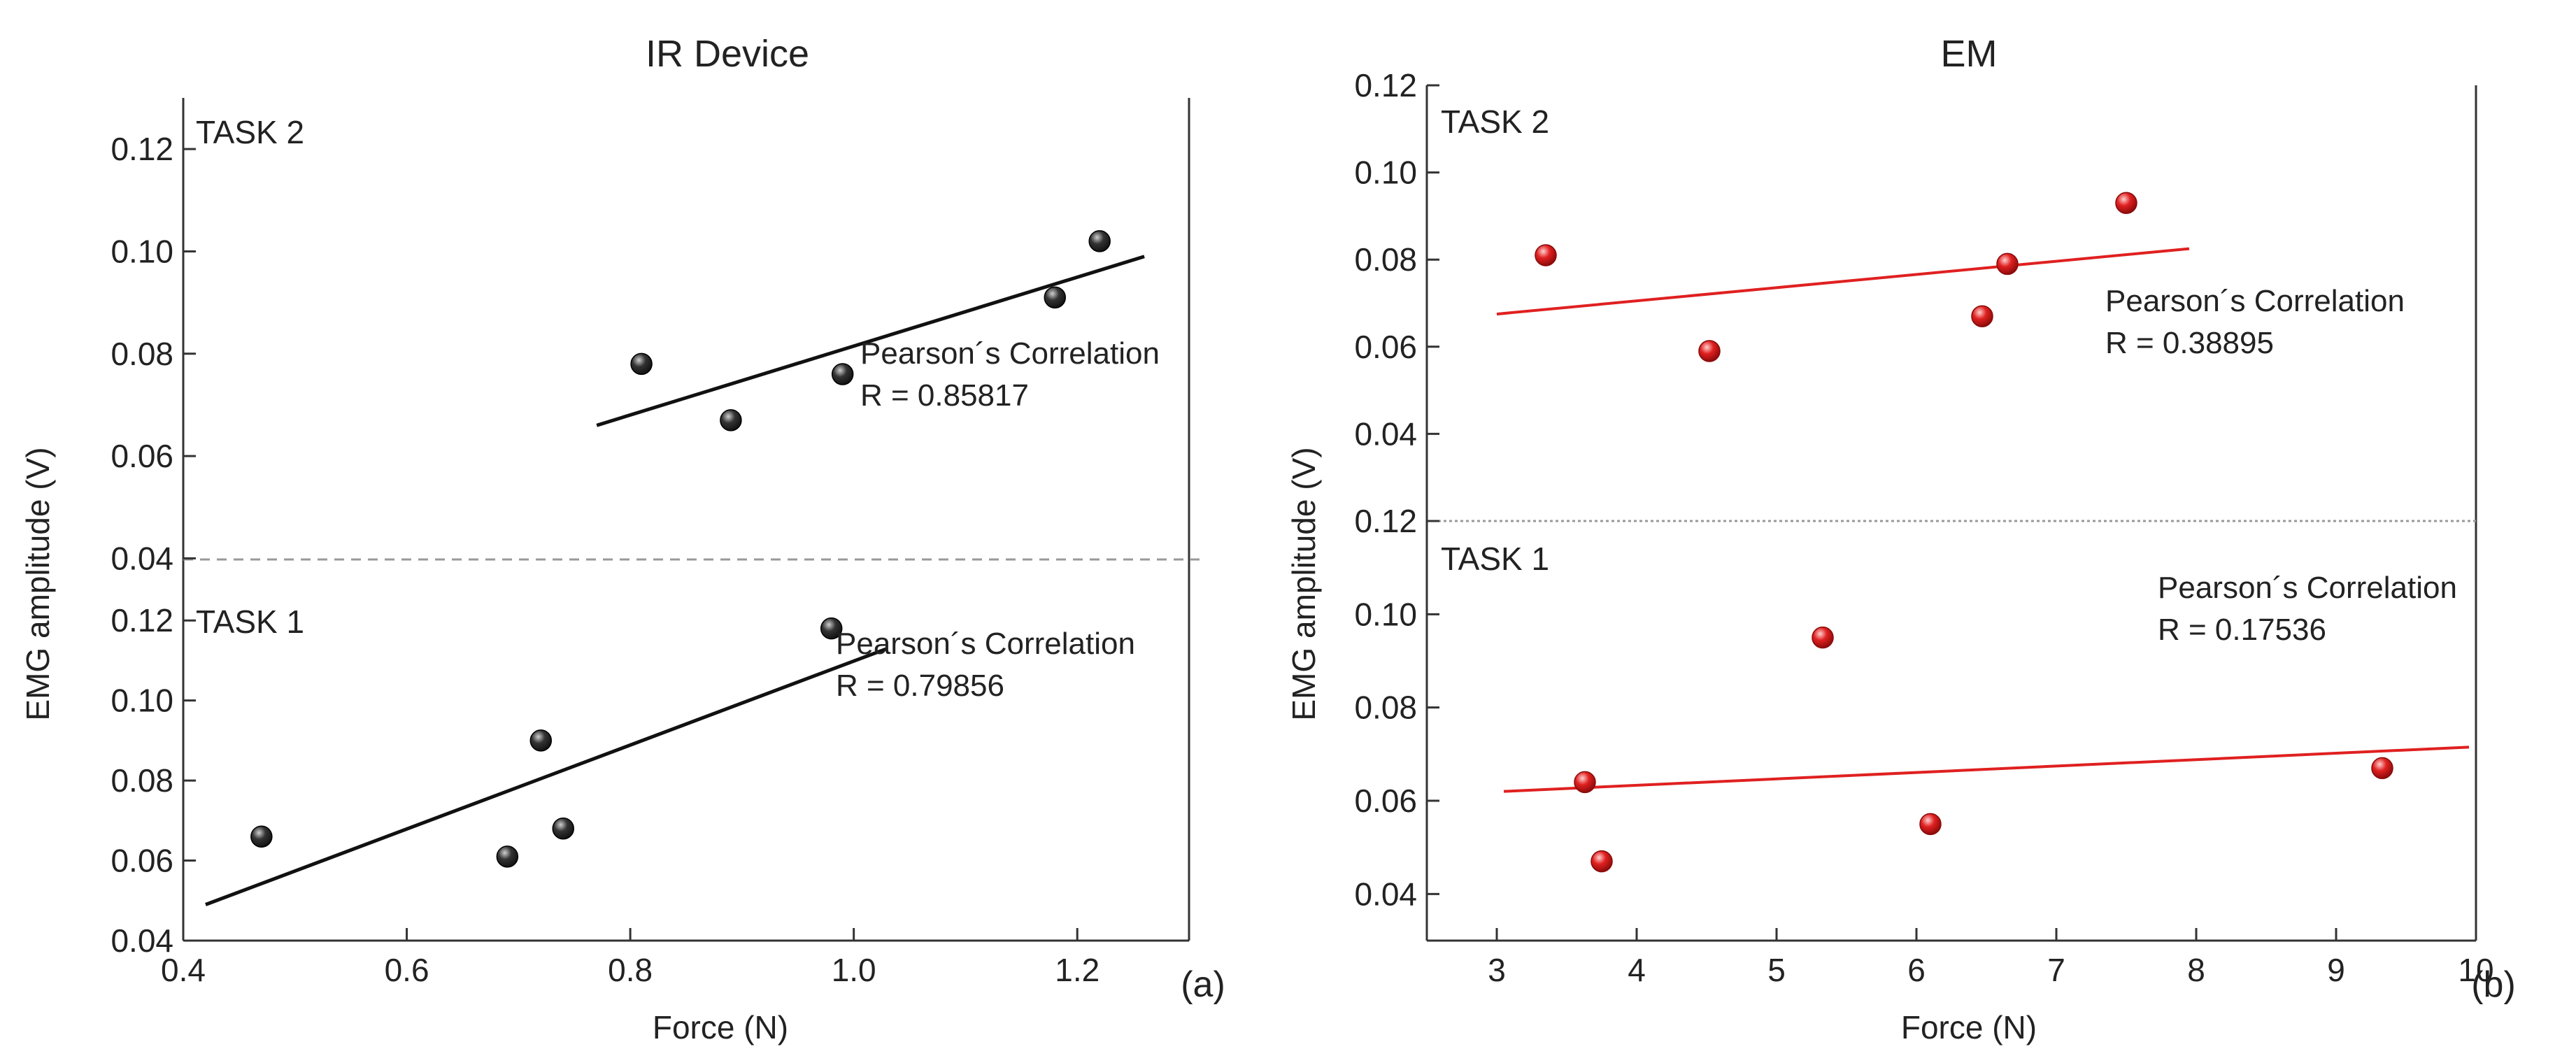  Describe the element at coordinates (2493, 985) in the screenshot. I see `panel-tag: (b)` at that location.